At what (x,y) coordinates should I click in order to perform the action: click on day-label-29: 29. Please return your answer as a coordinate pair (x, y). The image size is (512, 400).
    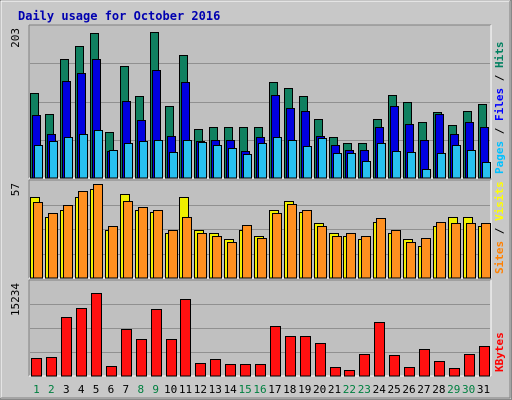
    Looking at the image, I should click on (453, 389).